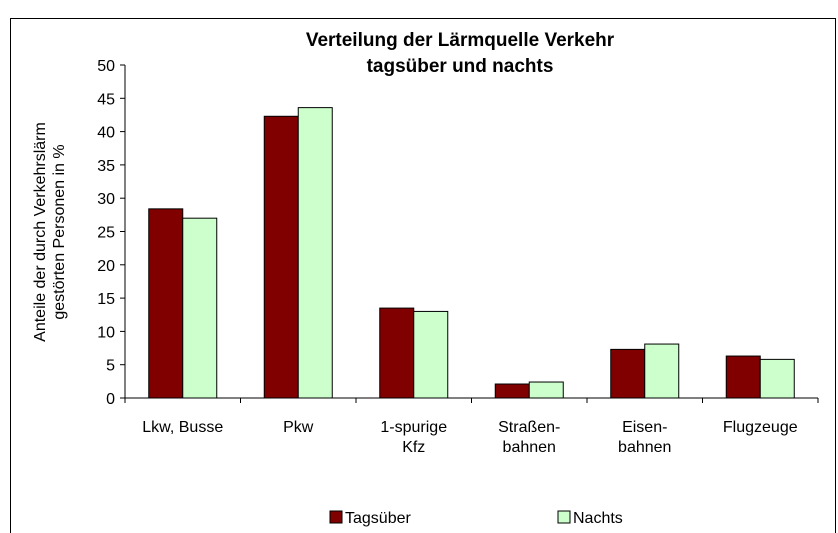 The height and width of the screenshot is (533, 838). Describe the element at coordinates (106, 233) in the screenshot. I see `y-tick-label: 25` at that location.